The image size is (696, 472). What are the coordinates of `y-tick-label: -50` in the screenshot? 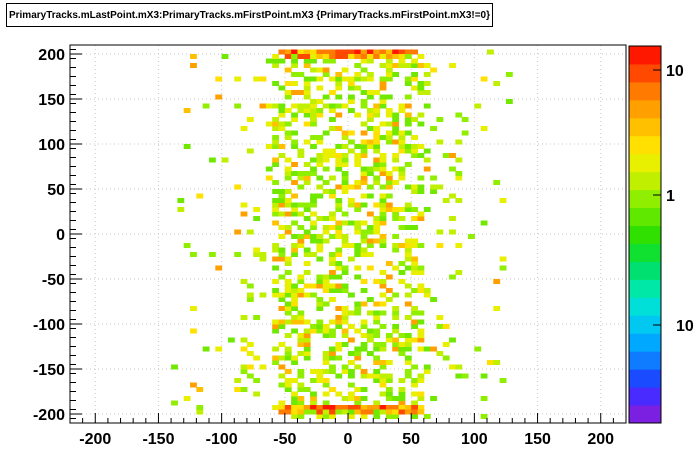 It's located at (53, 280).